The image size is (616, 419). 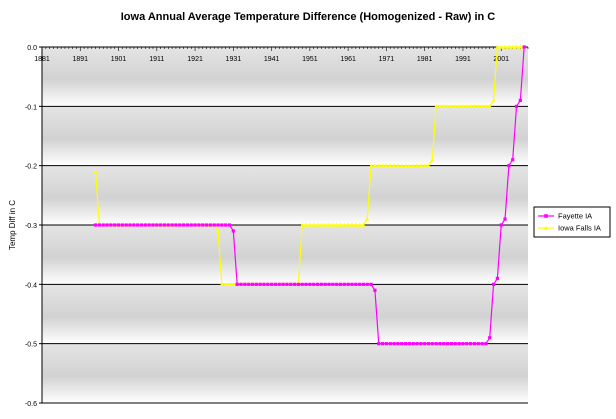 I want to click on x-tick-label: 1881, so click(x=42, y=59).